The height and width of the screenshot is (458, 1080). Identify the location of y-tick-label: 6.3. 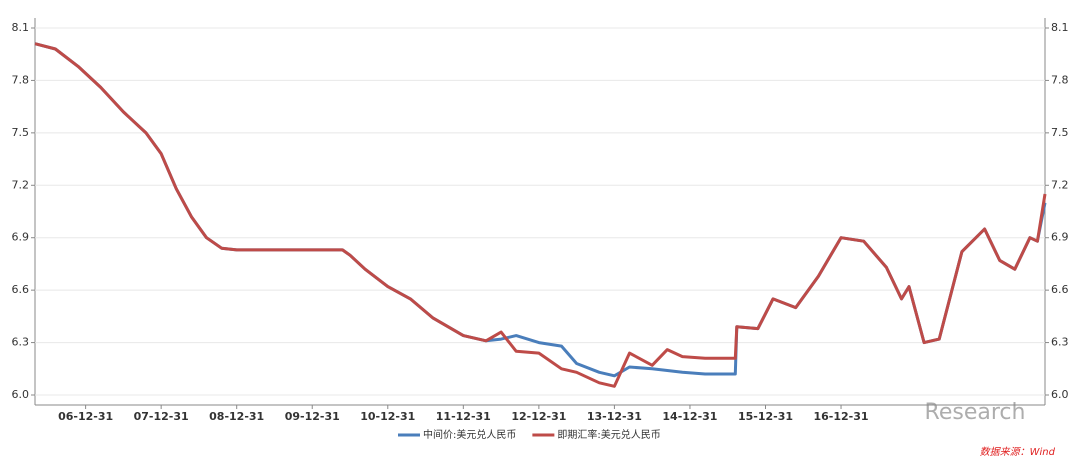
(21, 342).